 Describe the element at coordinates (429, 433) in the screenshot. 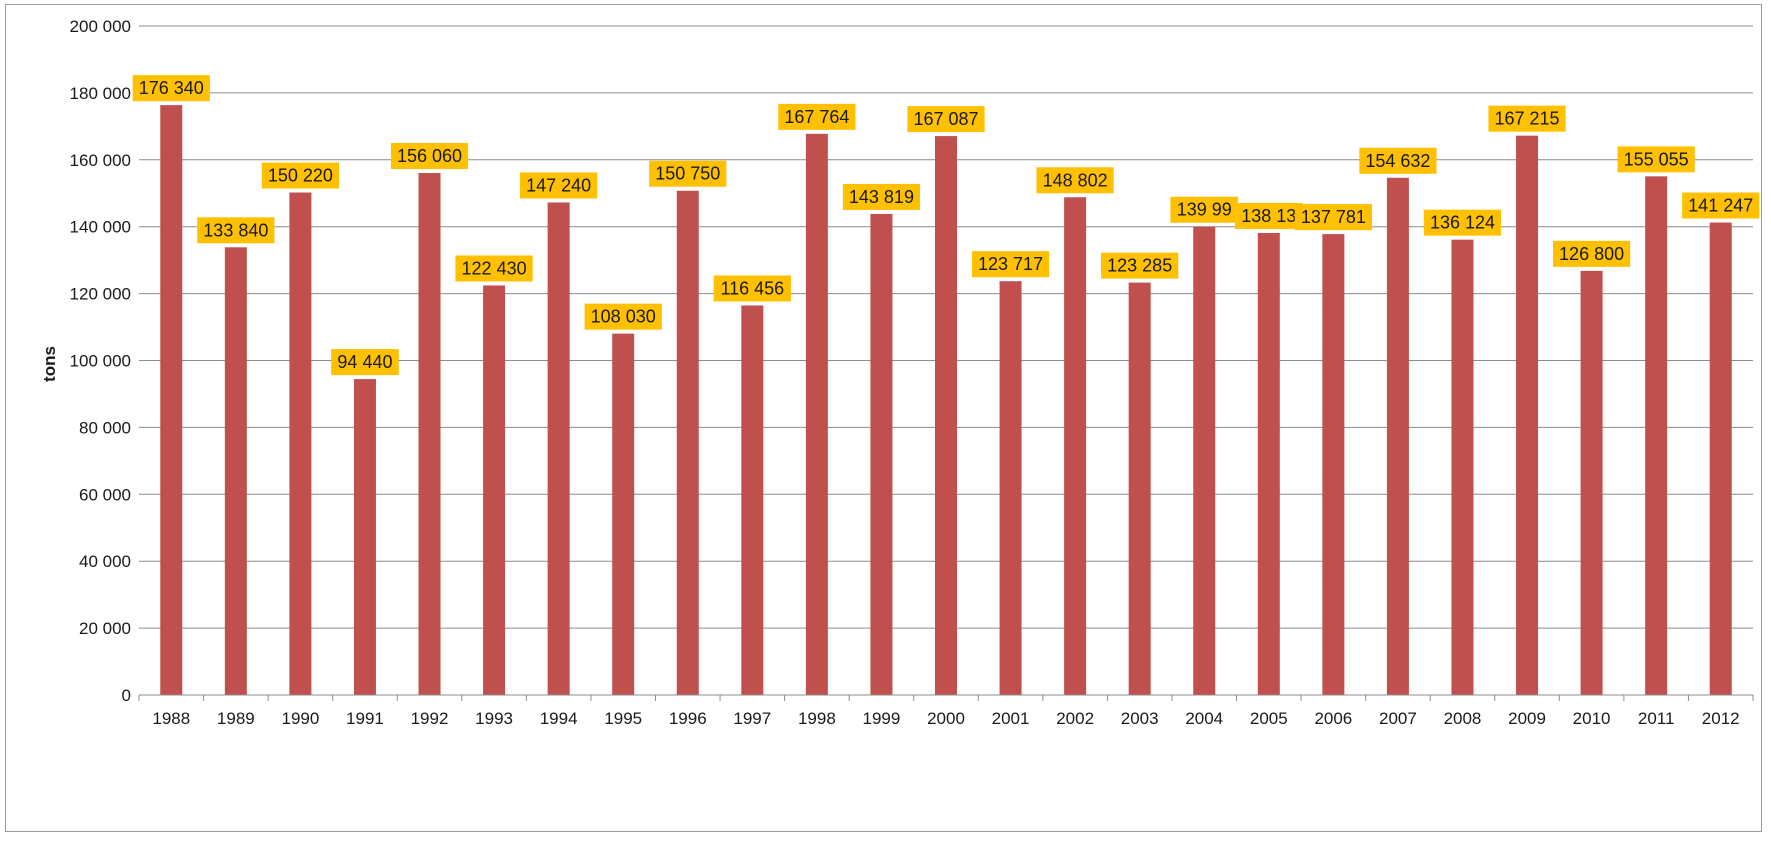

I see `bar-1992` at that location.